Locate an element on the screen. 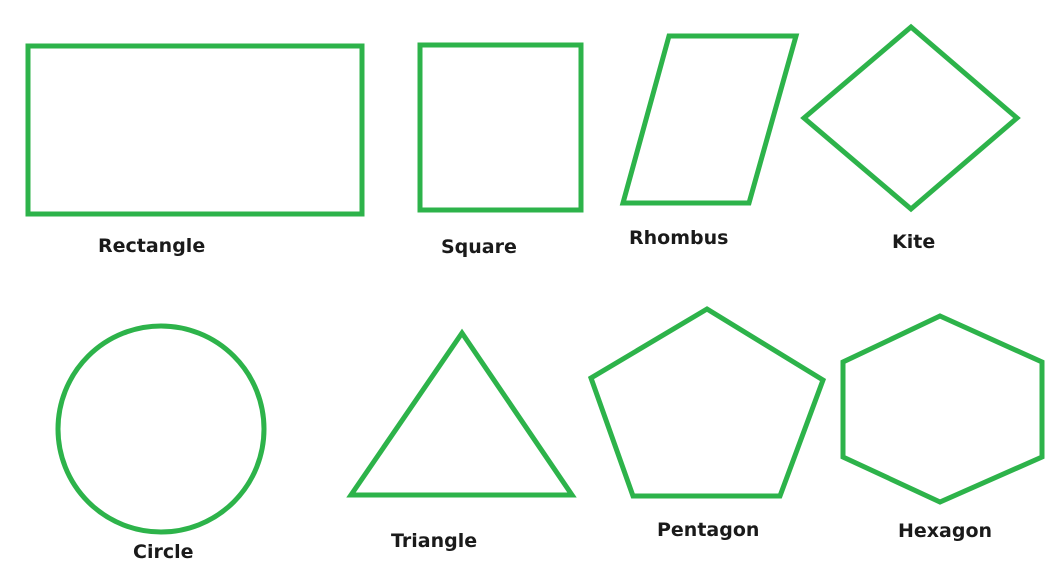 The width and height of the screenshot is (1059, 585). square-figure: Square is located at coordinates (500, 150).